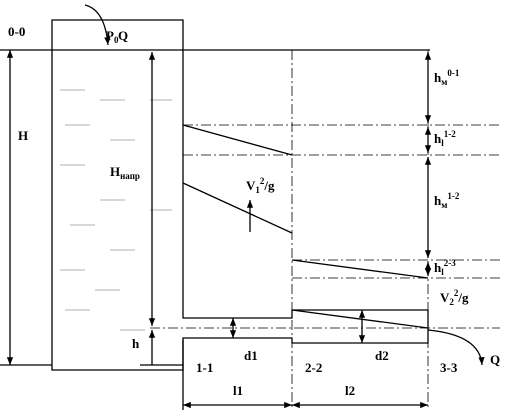 Image resolution: width=521 pixels, height=414 pixels. I want to click on sub: 1, so click(257, 190).